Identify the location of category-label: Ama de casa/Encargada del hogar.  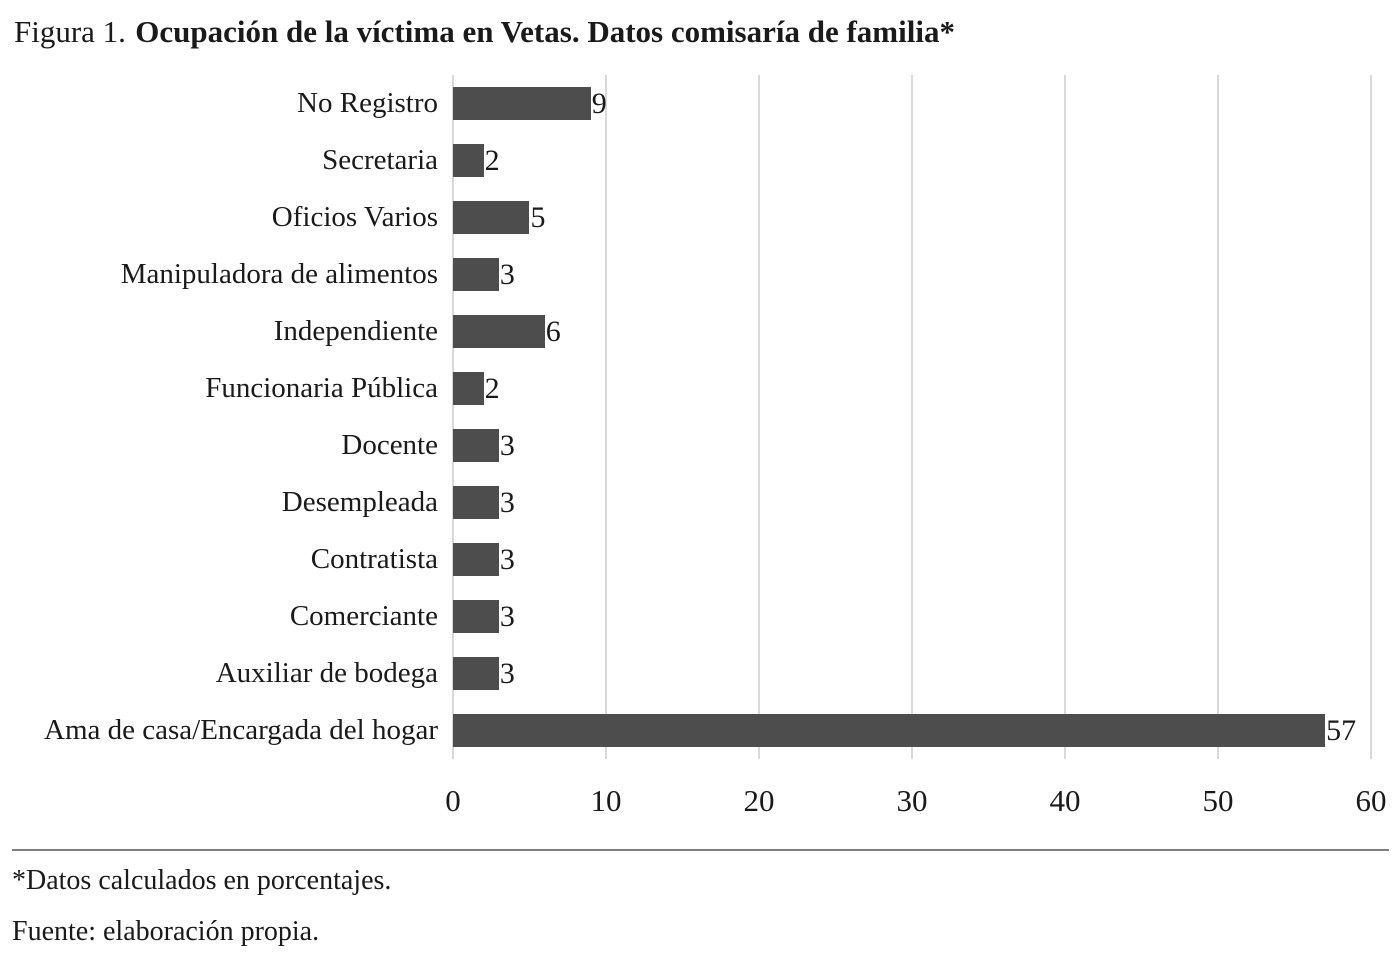
(241, 730).